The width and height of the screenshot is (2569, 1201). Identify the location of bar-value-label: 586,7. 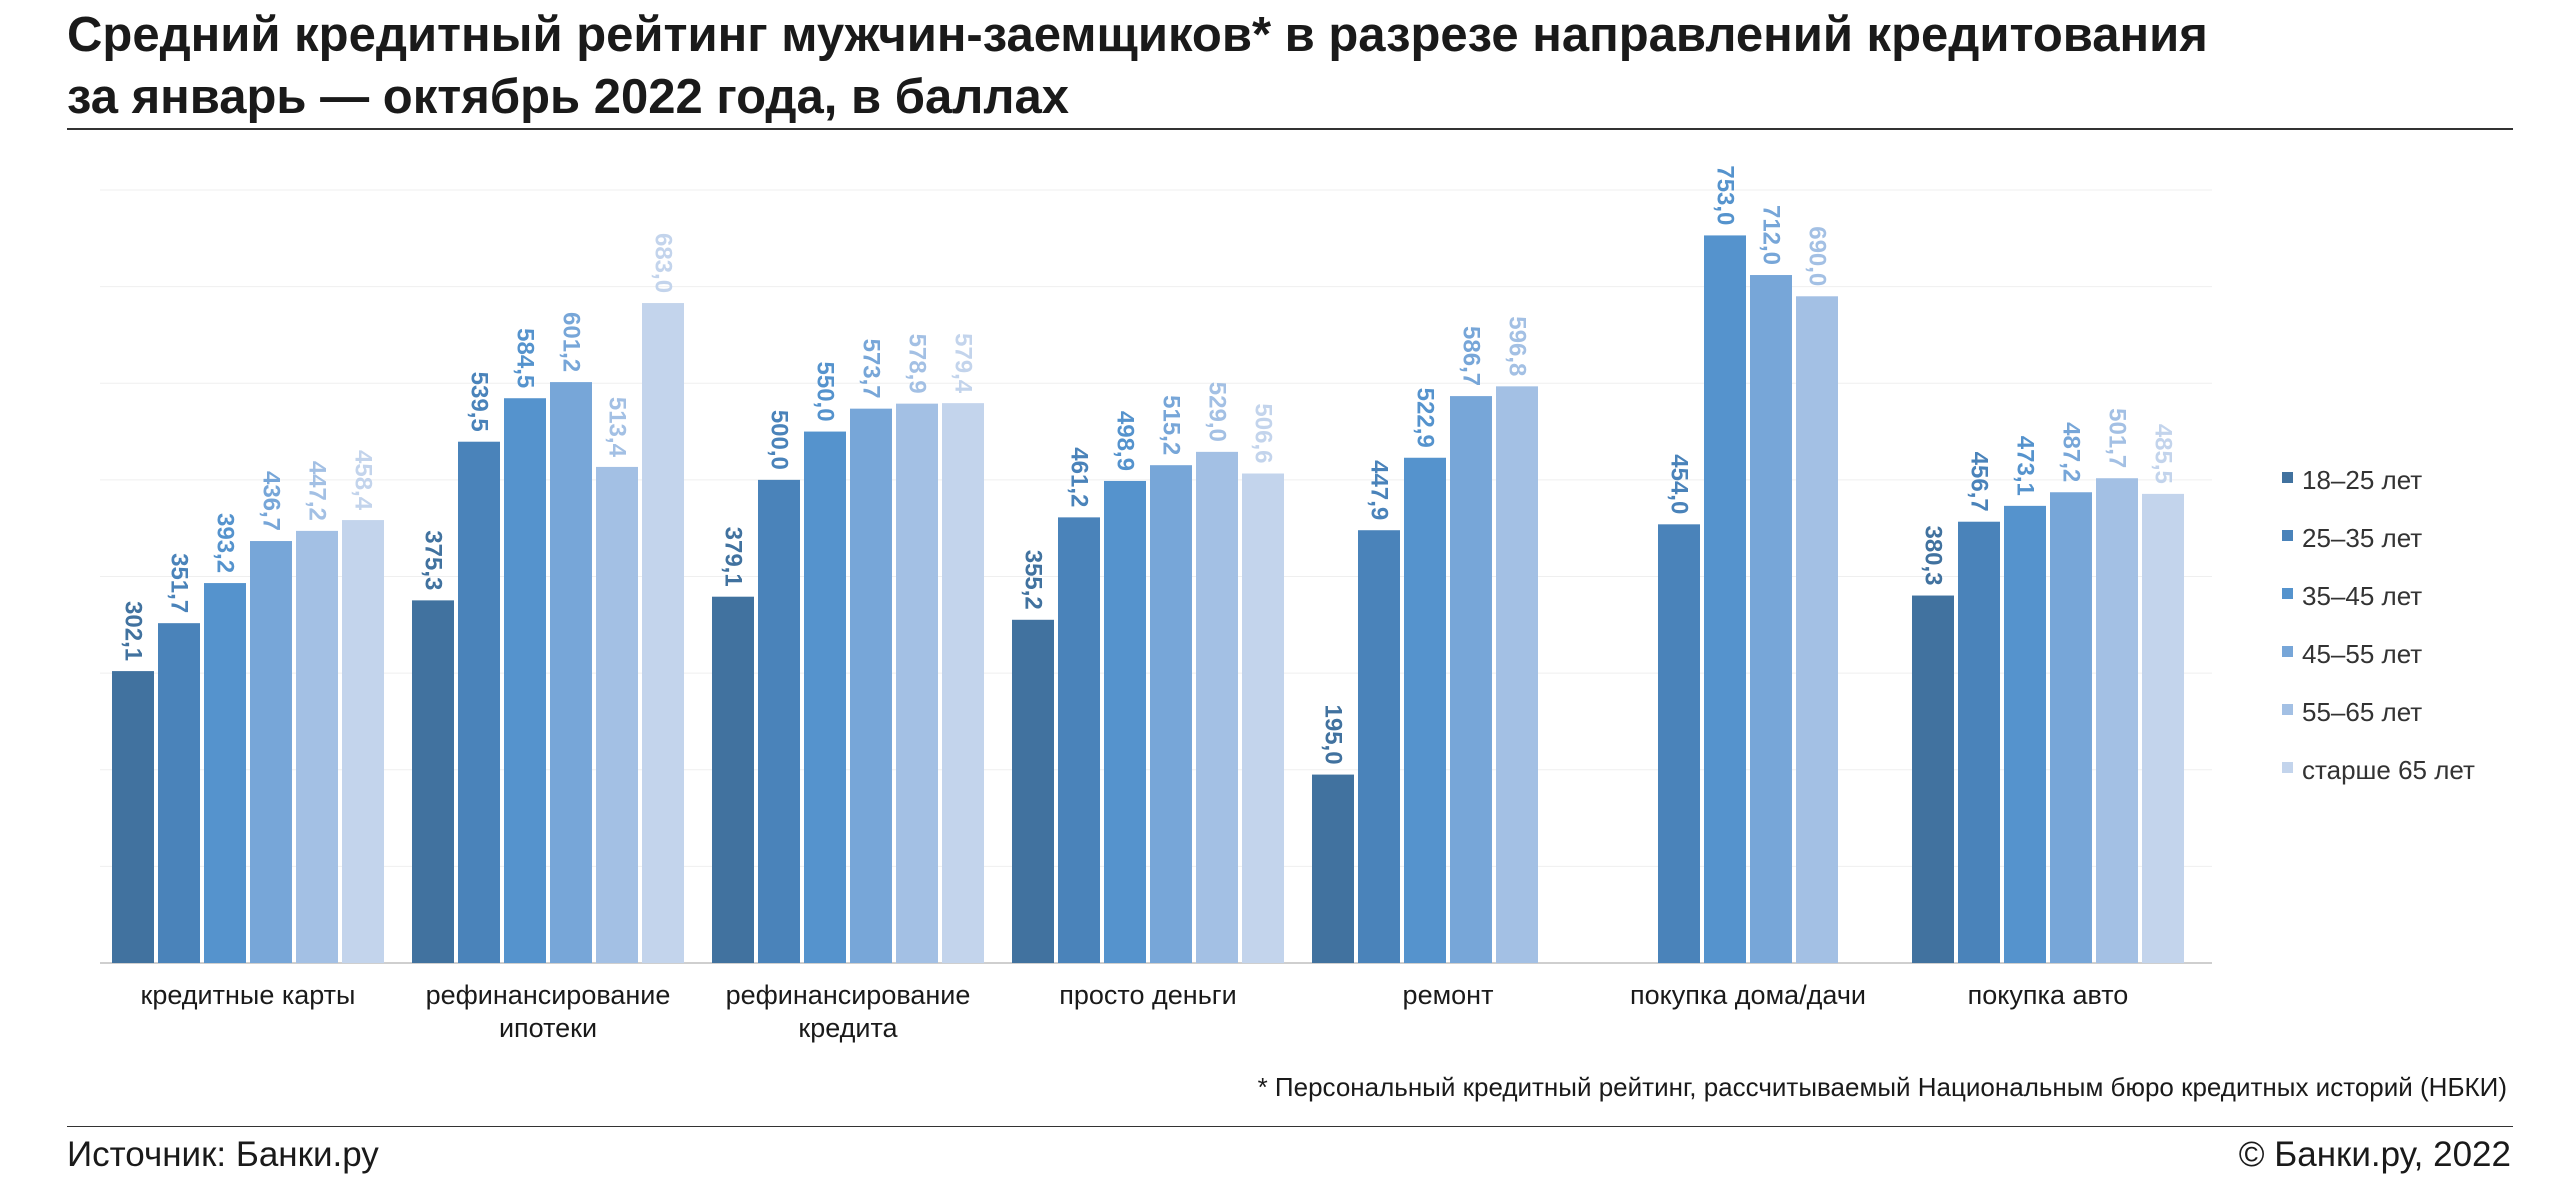
(1471, 356).